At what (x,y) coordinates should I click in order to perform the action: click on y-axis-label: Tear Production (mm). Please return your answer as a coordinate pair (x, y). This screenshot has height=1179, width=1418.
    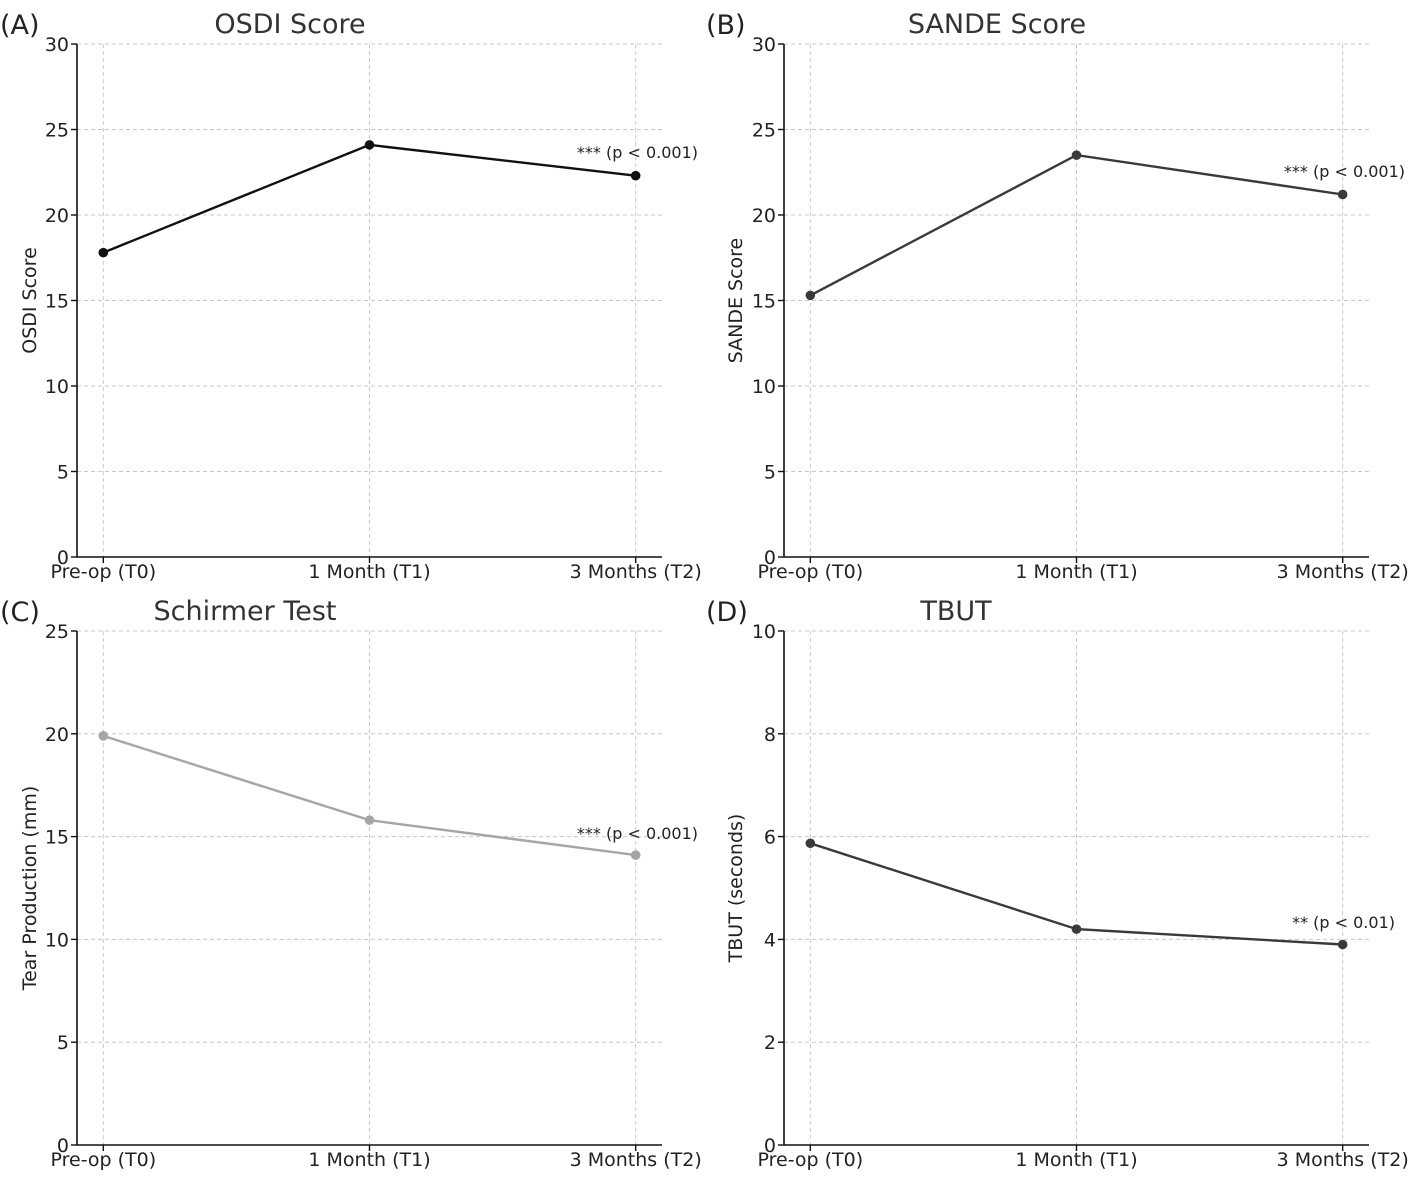
    Looking at the image, I should click on (30, 889).